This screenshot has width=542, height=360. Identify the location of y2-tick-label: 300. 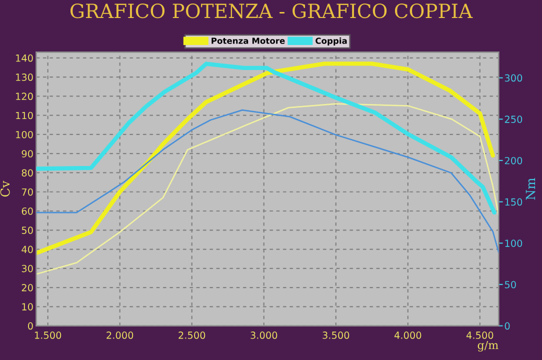
(513, 78).